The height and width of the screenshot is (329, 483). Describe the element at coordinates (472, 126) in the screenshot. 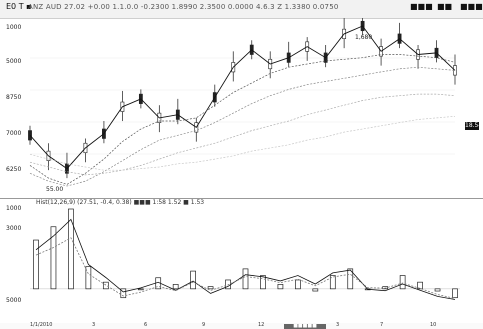

I see `last-price-marker: 18.54` at that location.